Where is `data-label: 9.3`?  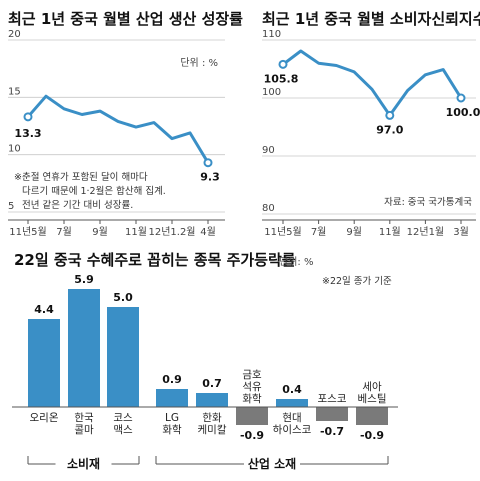
data-label: 9.3 is located at coordinates (210, 177).